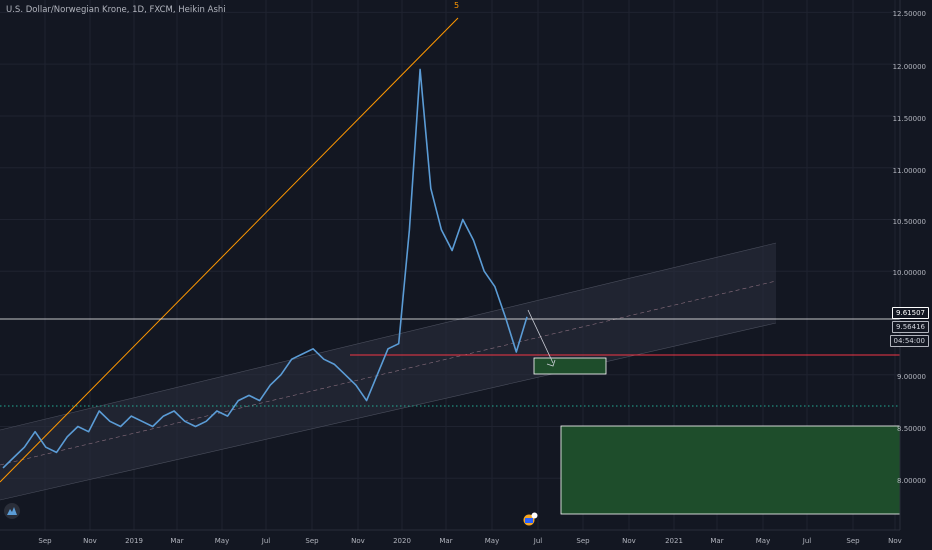  What do you see at coordinates (909, 273) in the screenshot?
I see `y-tick-label: 10.00000` at bounding box center [909, 273].